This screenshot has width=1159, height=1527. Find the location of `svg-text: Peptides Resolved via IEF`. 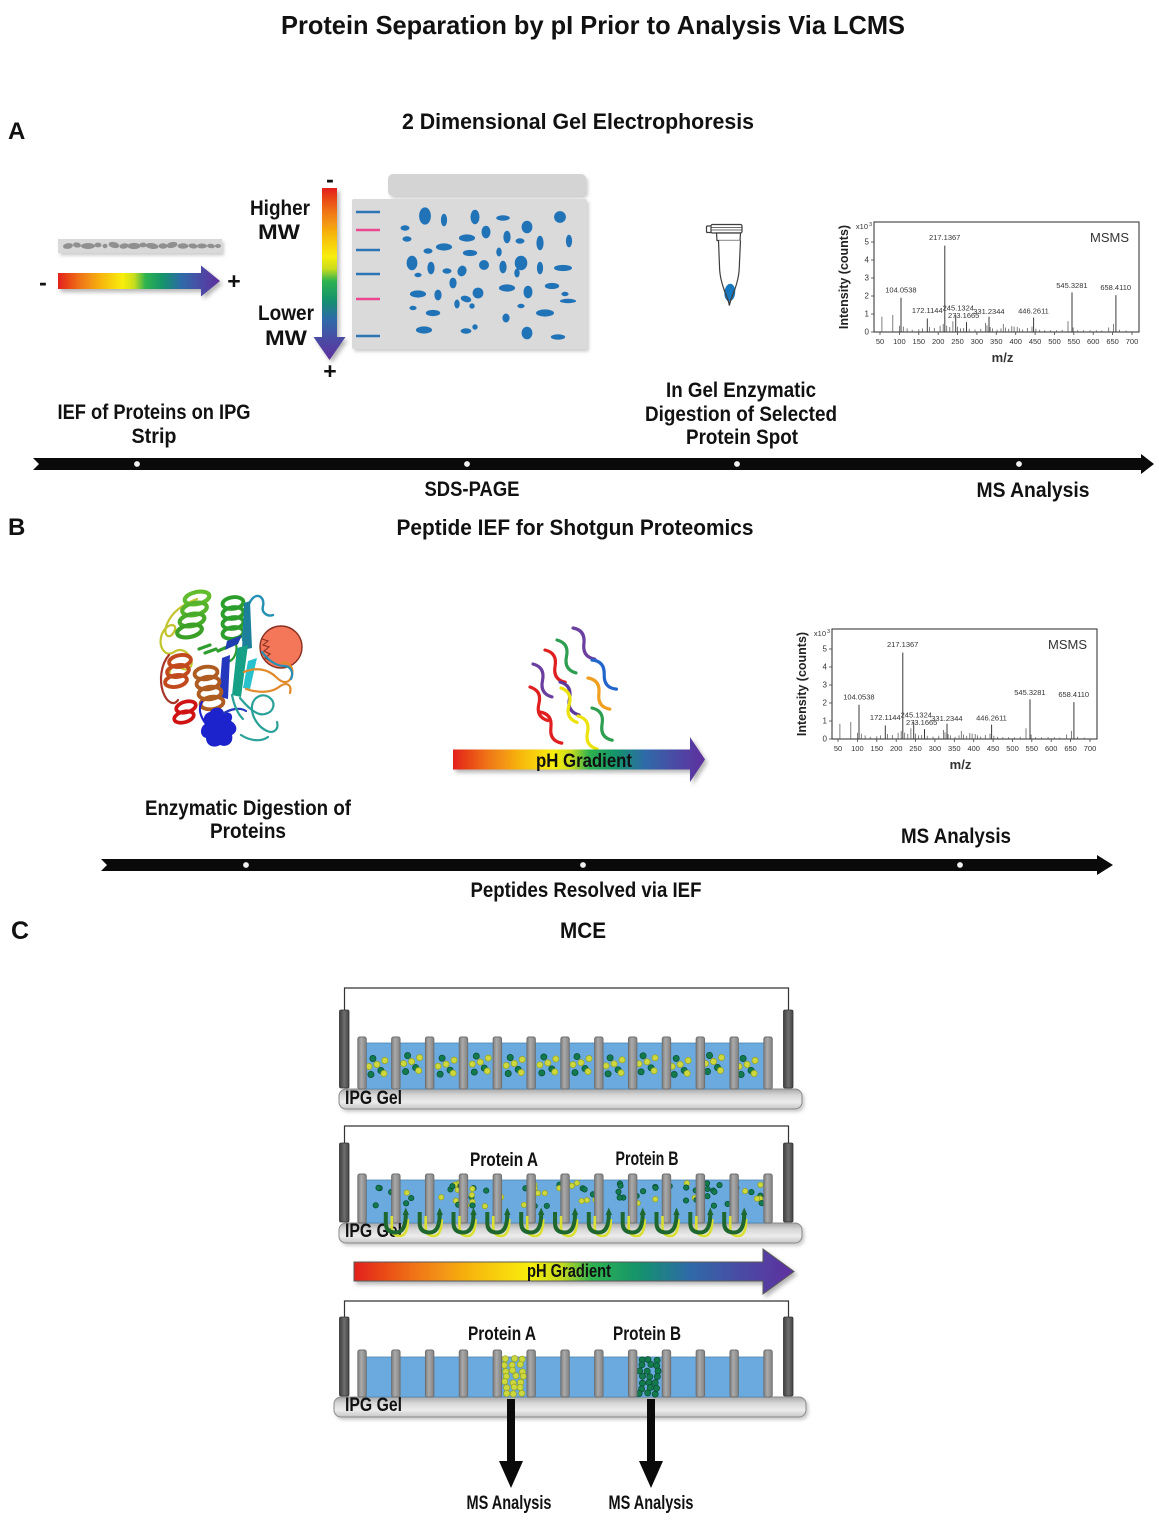

svg-text: Peptides Resolved via IEF is located at coordinates (586, 890).